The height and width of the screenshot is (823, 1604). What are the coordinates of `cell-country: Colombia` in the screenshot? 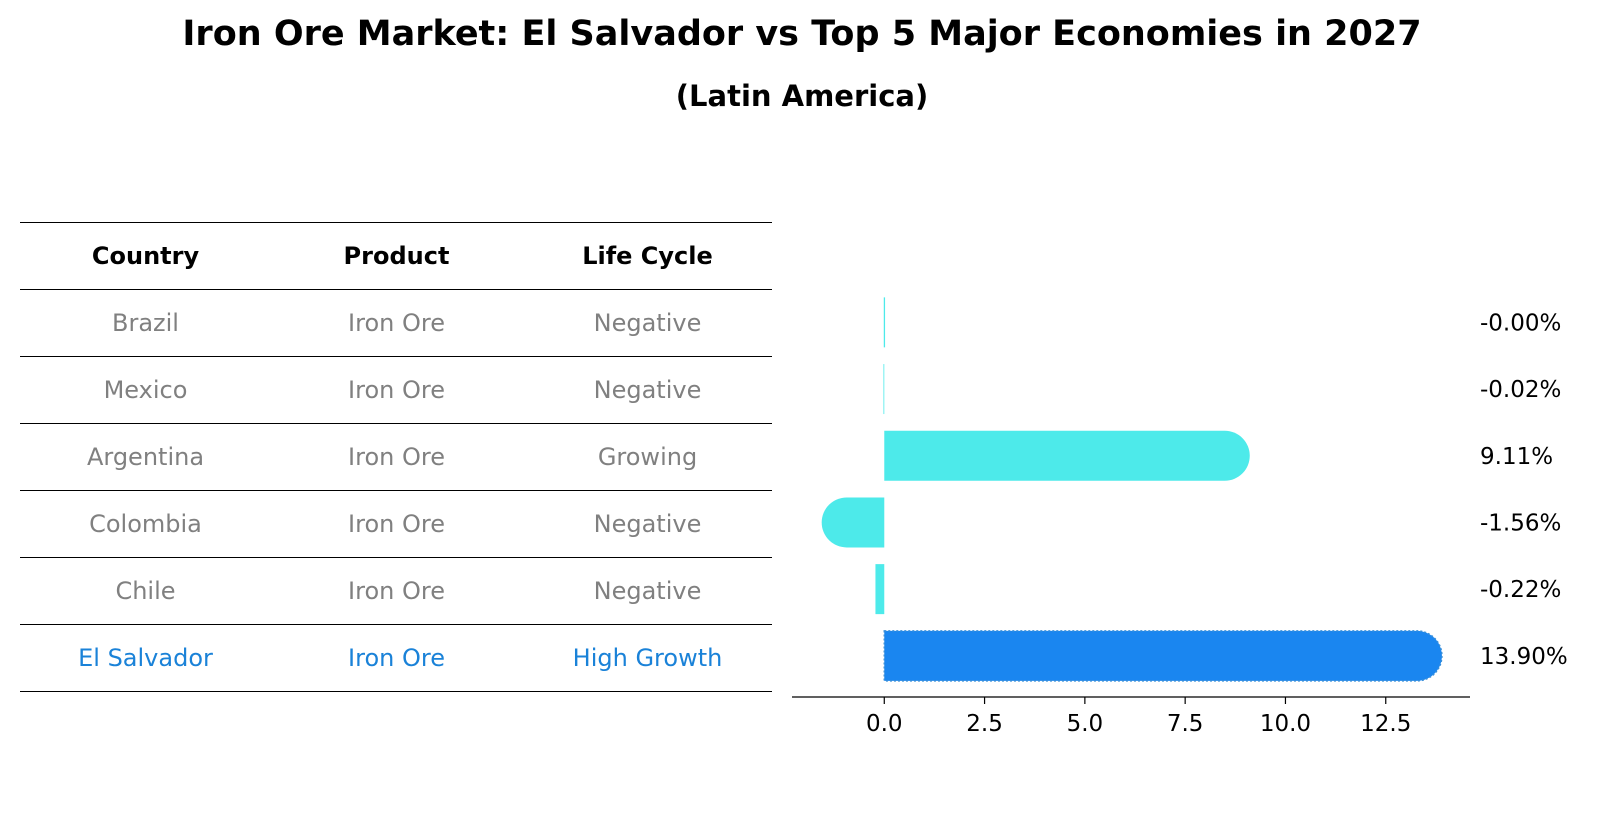 It's located at (145, 524).